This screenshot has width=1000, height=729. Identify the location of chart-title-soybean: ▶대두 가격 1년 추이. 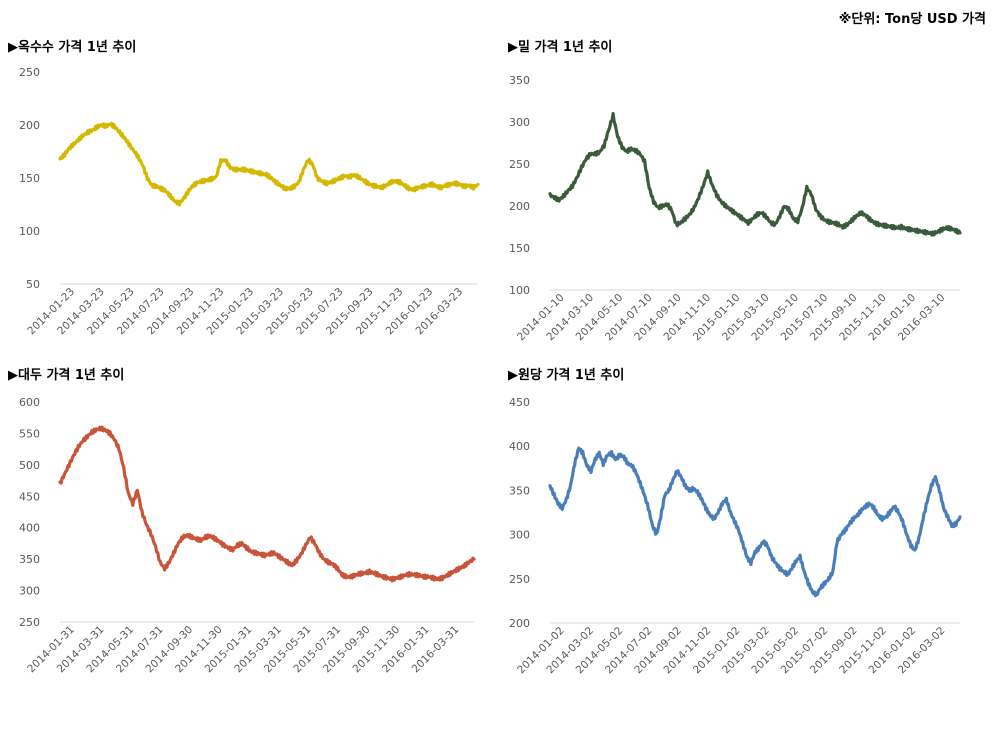
(66, 375).